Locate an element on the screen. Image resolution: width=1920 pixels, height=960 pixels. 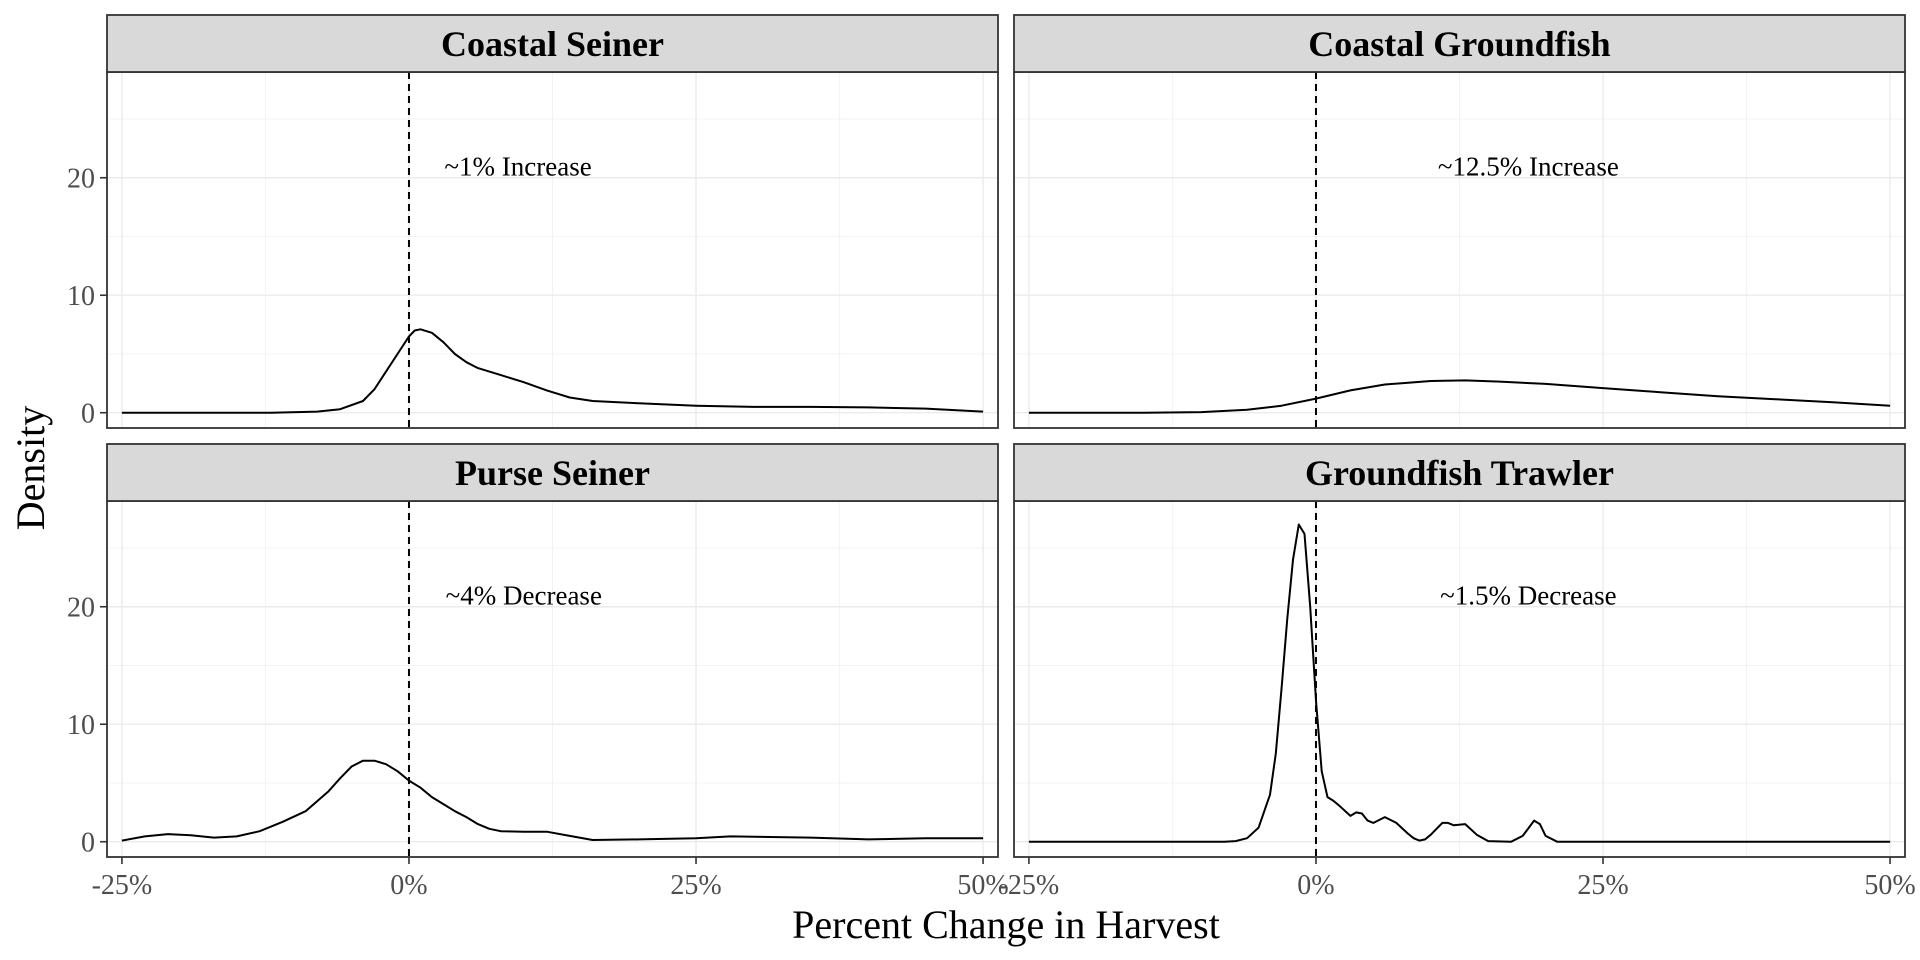
facet-title: Coastal Groundfish is located at coordinates (1459, 44).